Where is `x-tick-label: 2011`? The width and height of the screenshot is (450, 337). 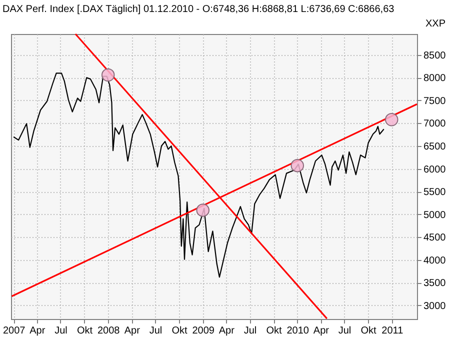
x-tick-label: 2011 is located at coordinates (393, 331).